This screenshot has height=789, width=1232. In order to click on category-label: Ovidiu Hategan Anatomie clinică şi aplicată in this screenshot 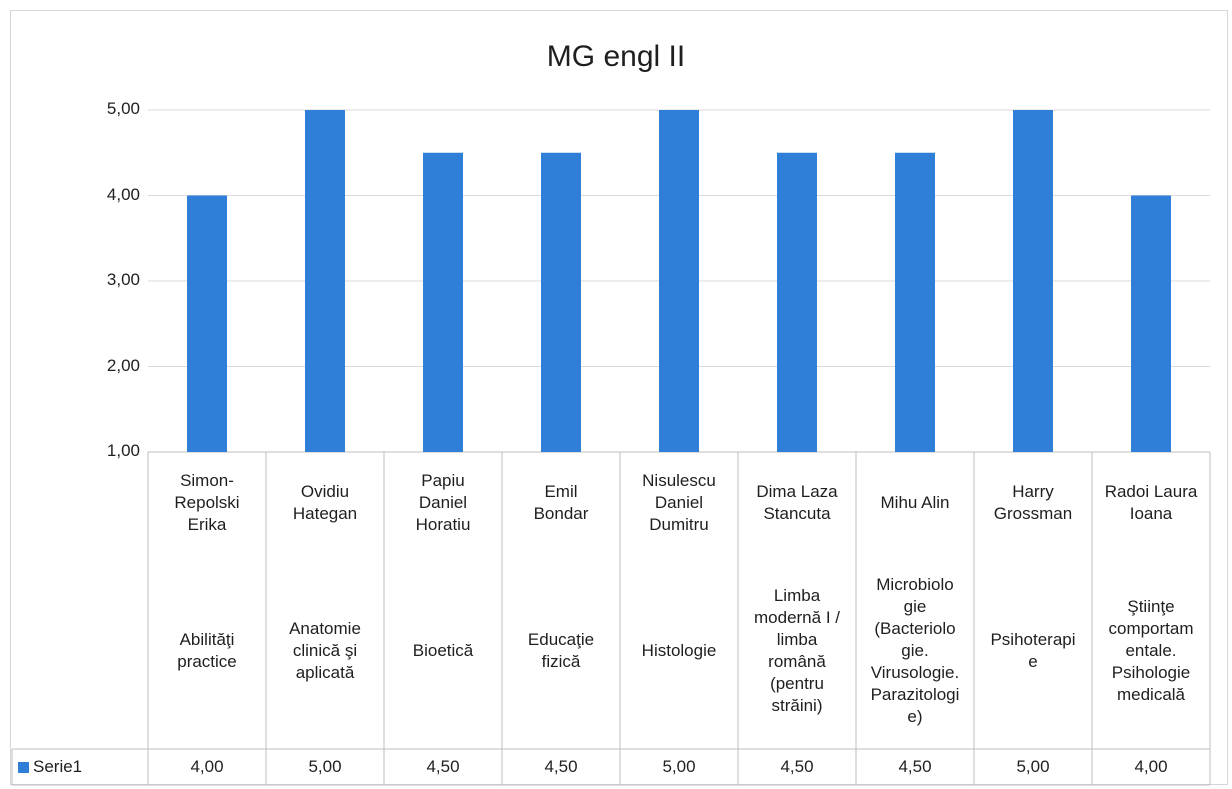, I will do `click(325, 601)`.